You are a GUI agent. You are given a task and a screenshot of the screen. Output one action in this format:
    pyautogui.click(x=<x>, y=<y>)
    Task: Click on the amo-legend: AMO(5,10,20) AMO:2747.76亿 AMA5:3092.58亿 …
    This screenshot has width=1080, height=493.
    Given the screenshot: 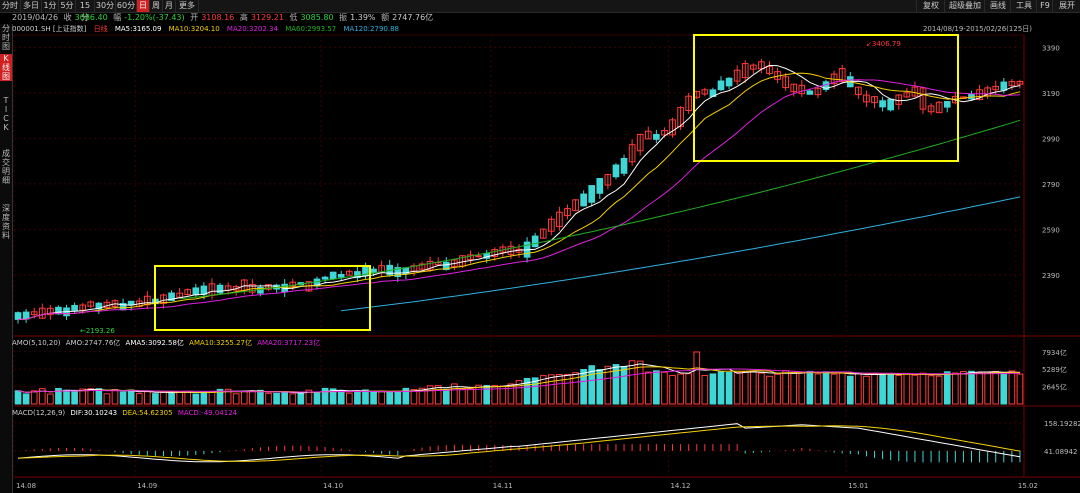 What is the action you would take?
    pyautogui.click(x=167, y=343)
    